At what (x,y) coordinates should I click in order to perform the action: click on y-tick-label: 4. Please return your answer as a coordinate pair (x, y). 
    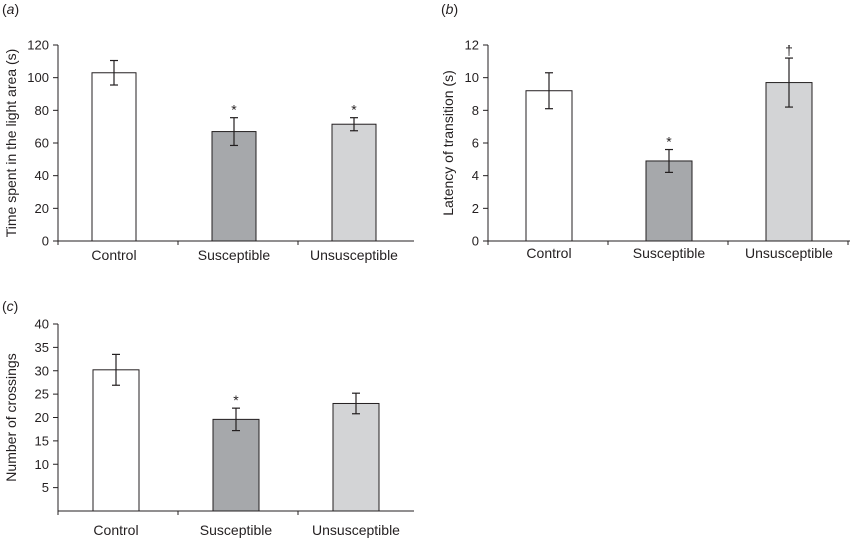
    Looking at the image, I should click on (475, 175).